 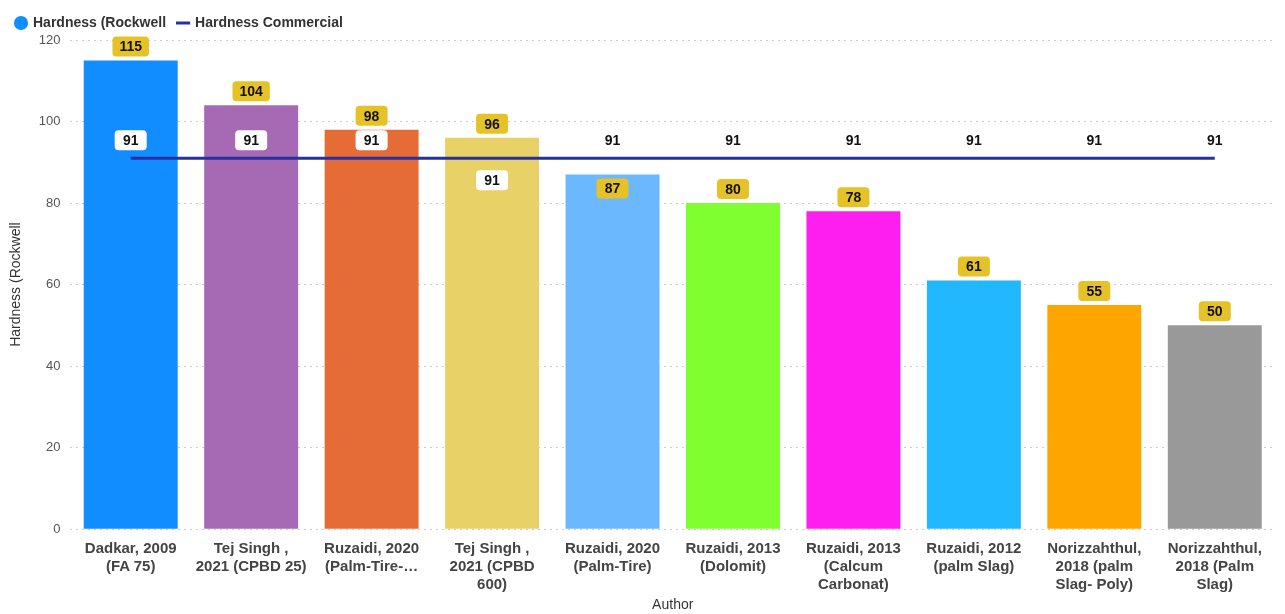 What do you see at coordinates (492, 566) in the screenshot?
I see `x-tick-label: Tej Singh , 2021 (CPBD 600)` at bounding box center [492, 566].